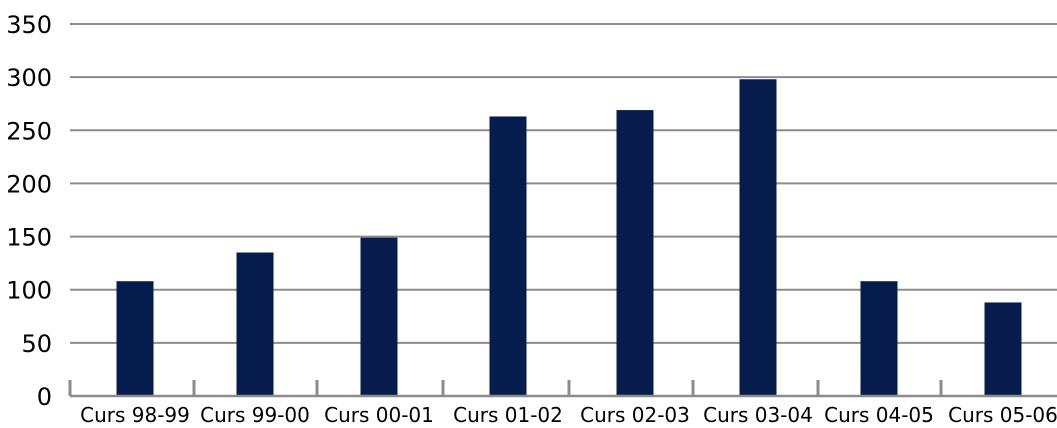 This screenshot has width=1057, height=428. I want to click on x-tick-label-3: Curs 00-01, so click(379, 415).